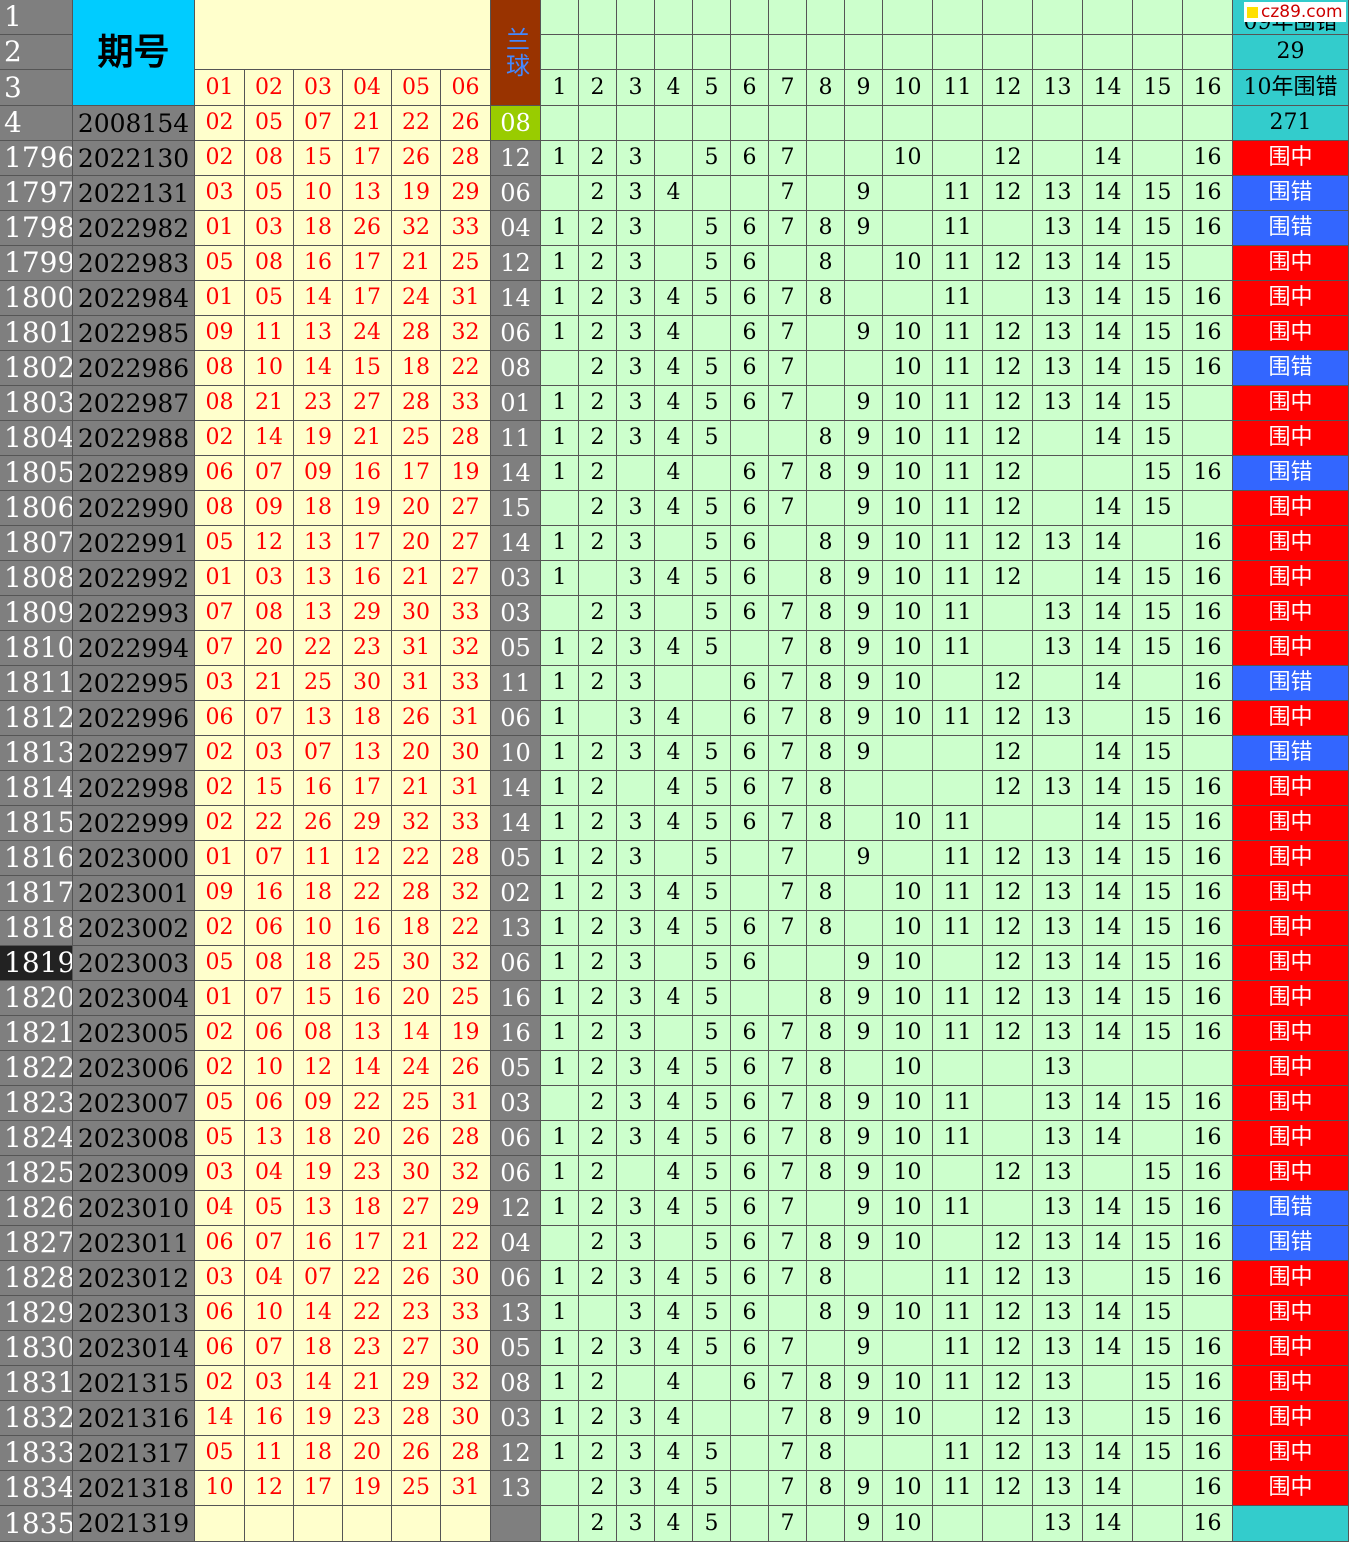 This screenshot has width=1349, height=1542. Describe the element at coordinates (516, 158) in the screenshot. I see `blue-number: 12` at that location.